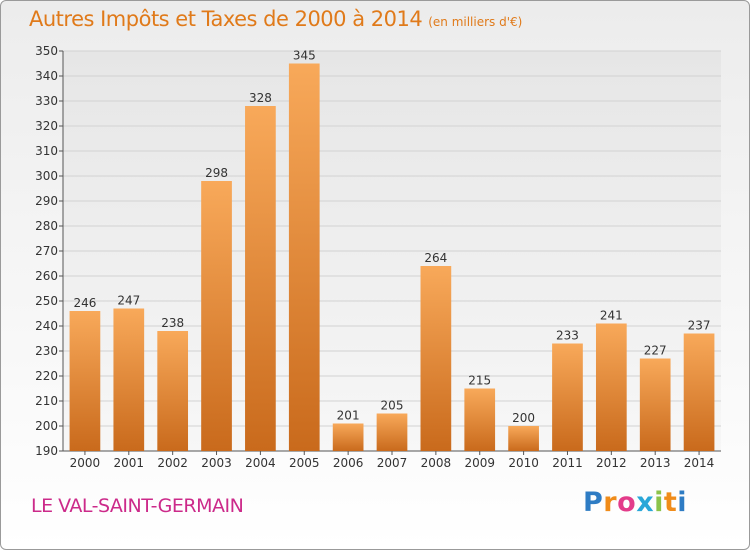 The image size is (750, 550). Describe the element at coordinates (304, 463) in the screenshot. I see `x-tick-label: 2005` at that location.